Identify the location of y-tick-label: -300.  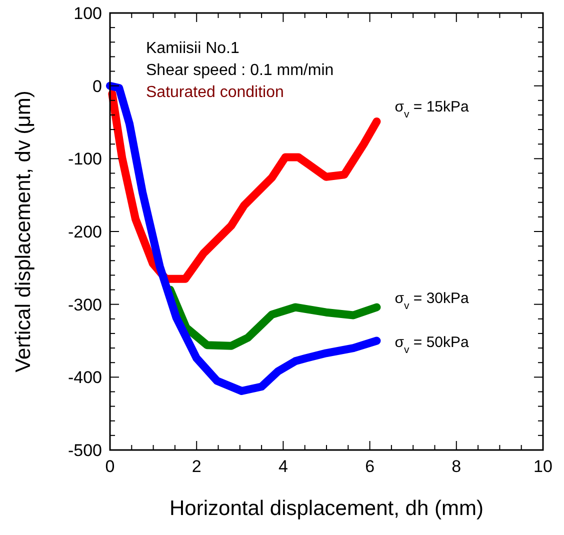
(85, 304).